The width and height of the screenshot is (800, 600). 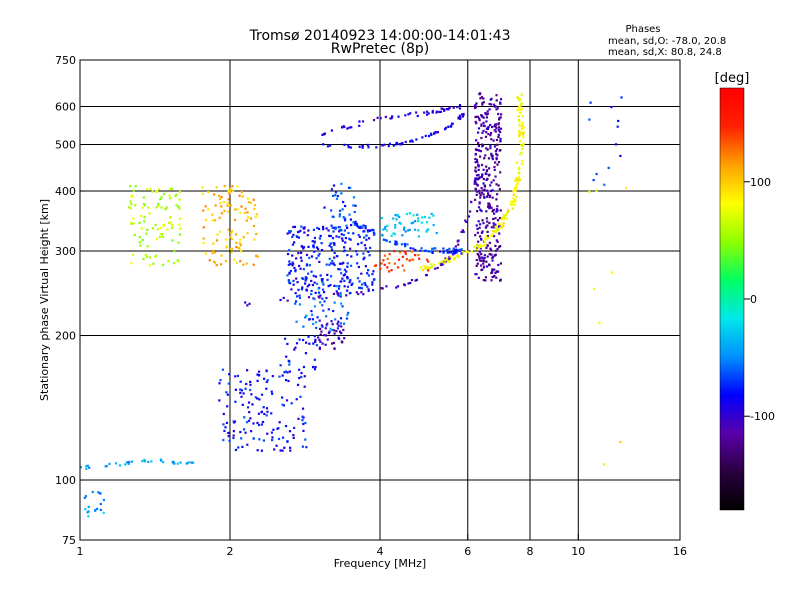 I want to click on x-tick-label: 2, so click(x=230, y=551).